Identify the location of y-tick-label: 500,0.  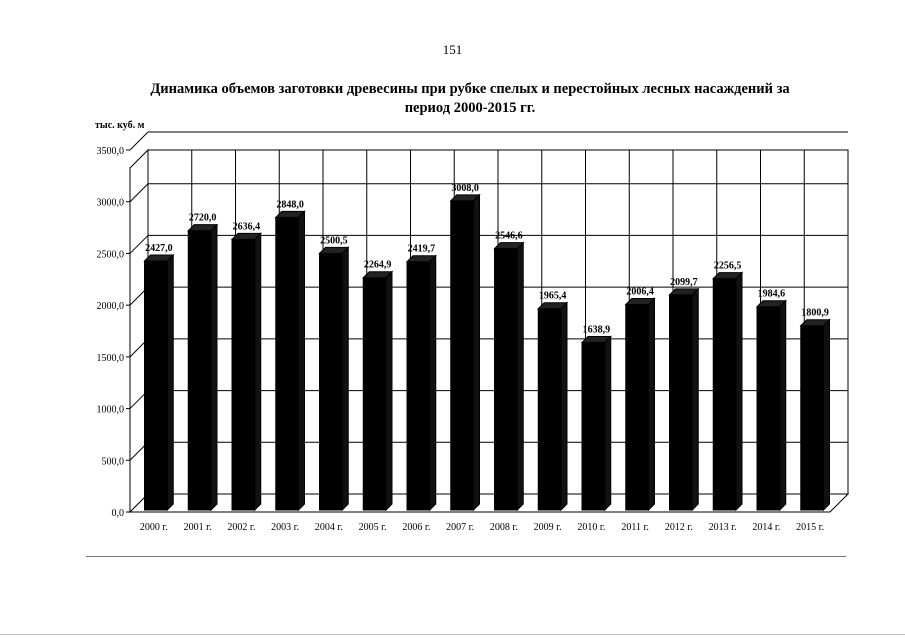
(113, 461).